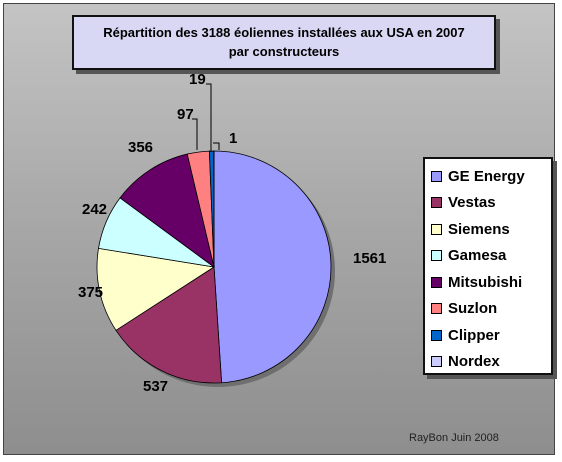 Image resolution: width=562 pixels, height=462 pixels. Describe the element at coordinates (369, 258) in the screenshot. I see `data-label-ge-energy: 1561` at that location.